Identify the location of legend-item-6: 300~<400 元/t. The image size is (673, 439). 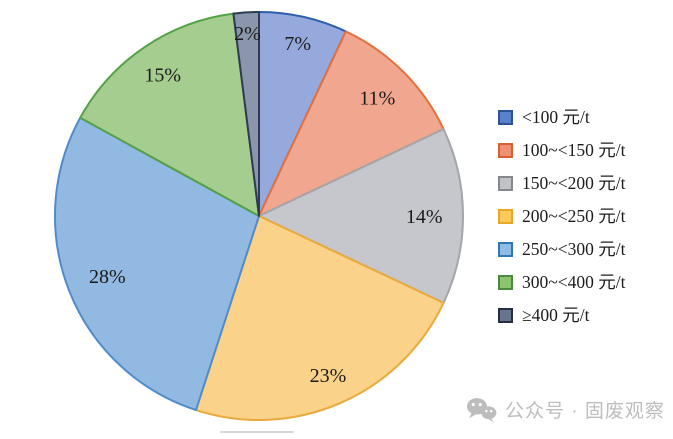
(561, 282).